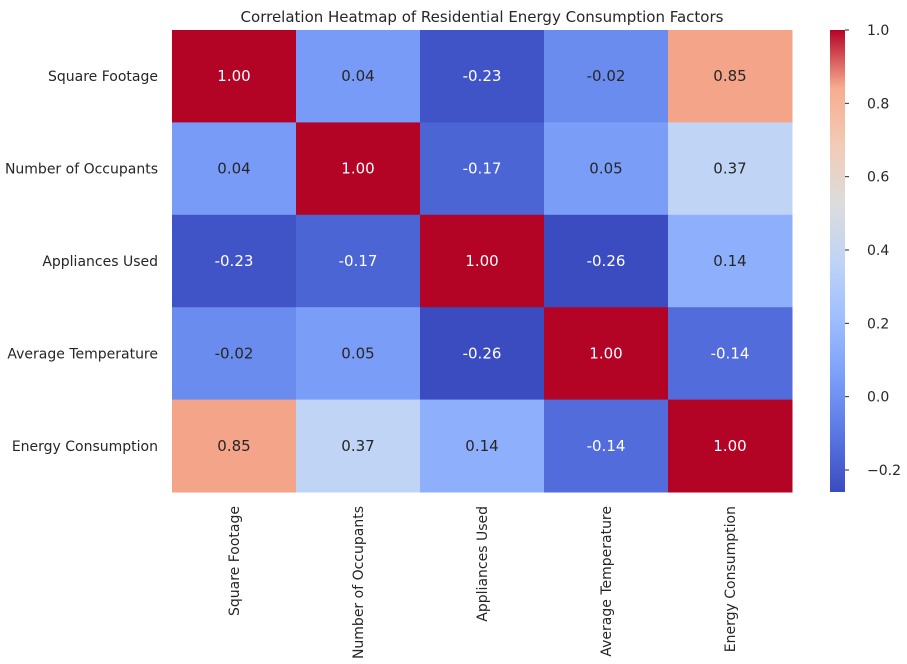 The image size is (907, 664). Describe the element at coordinates (837, 261) in the screenshot. I see `colorbar-gradient` at that location.